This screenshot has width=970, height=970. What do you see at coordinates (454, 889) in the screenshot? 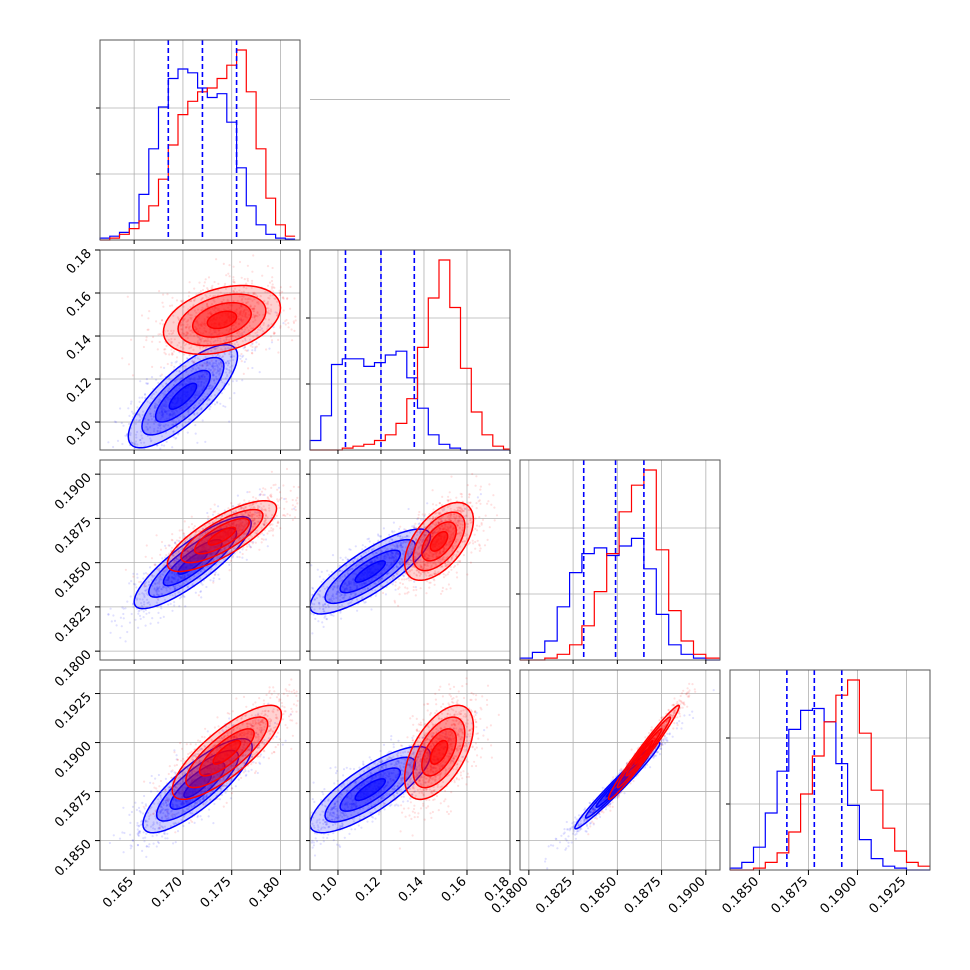
I see `x-tick-label: 0.16` at bounding box center [454, 889].